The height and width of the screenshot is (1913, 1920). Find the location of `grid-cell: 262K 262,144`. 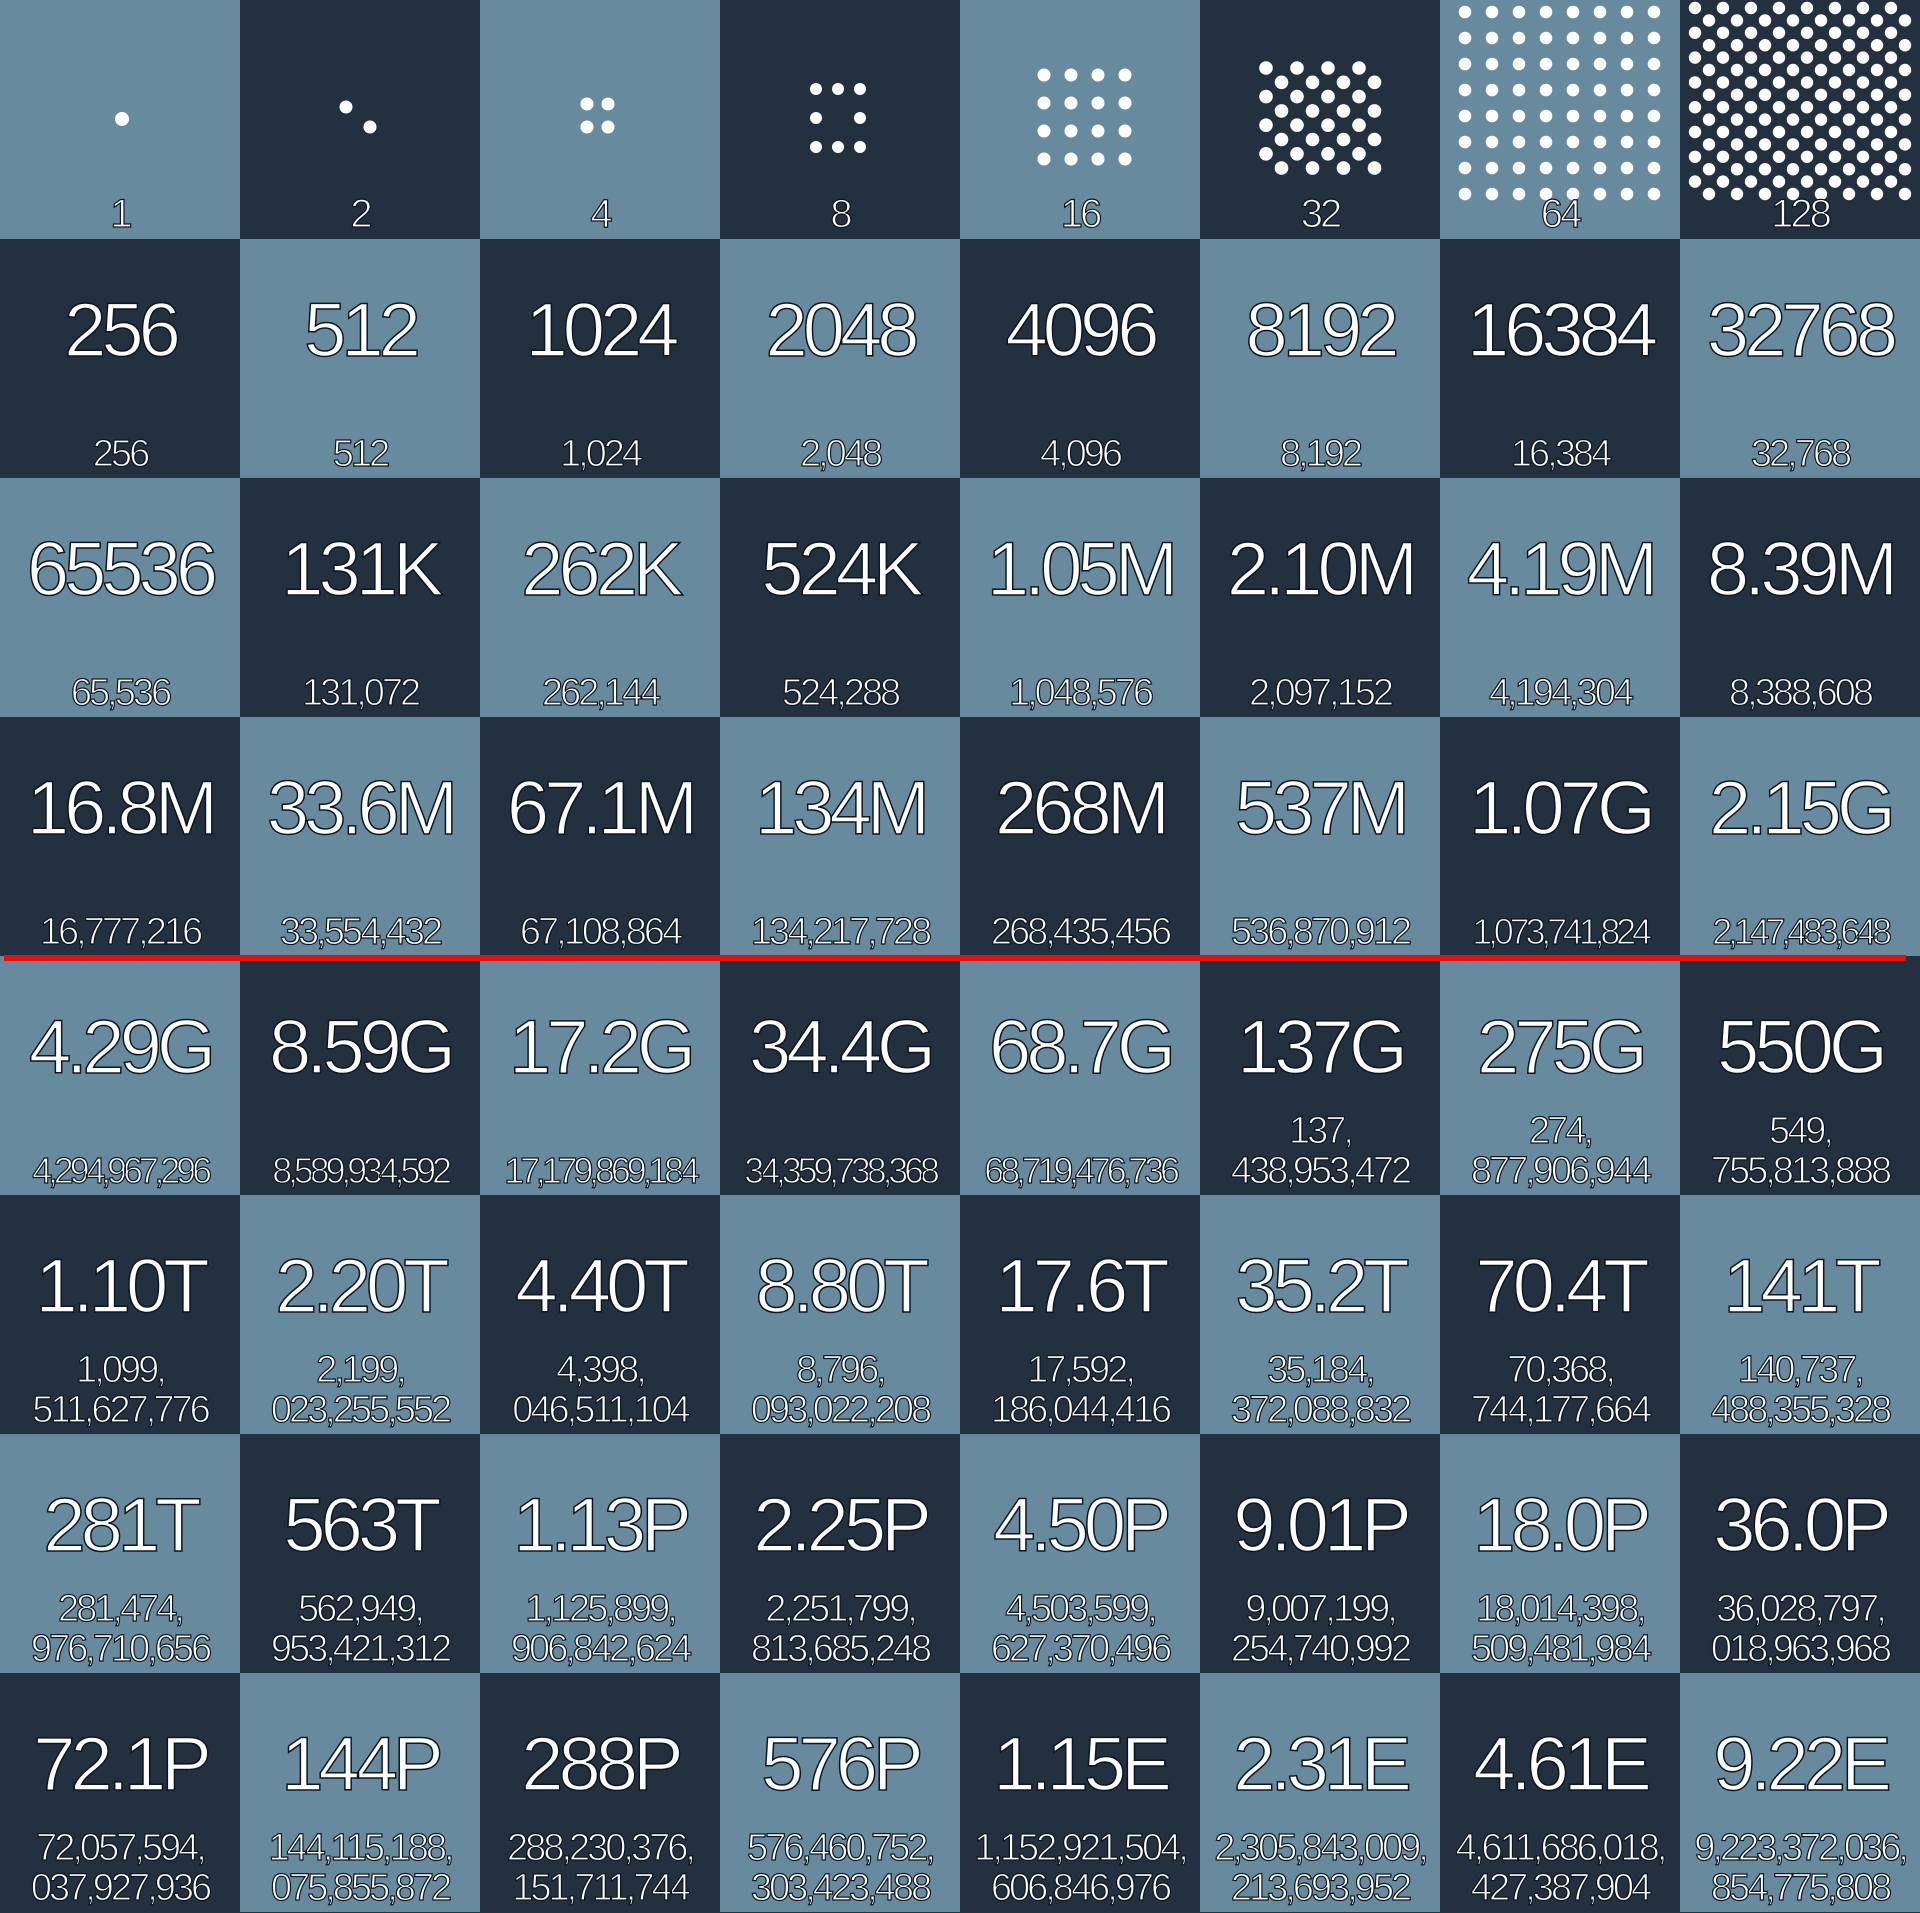

grid-cell: 262K 262,144 is located at coordinates (600, 597).